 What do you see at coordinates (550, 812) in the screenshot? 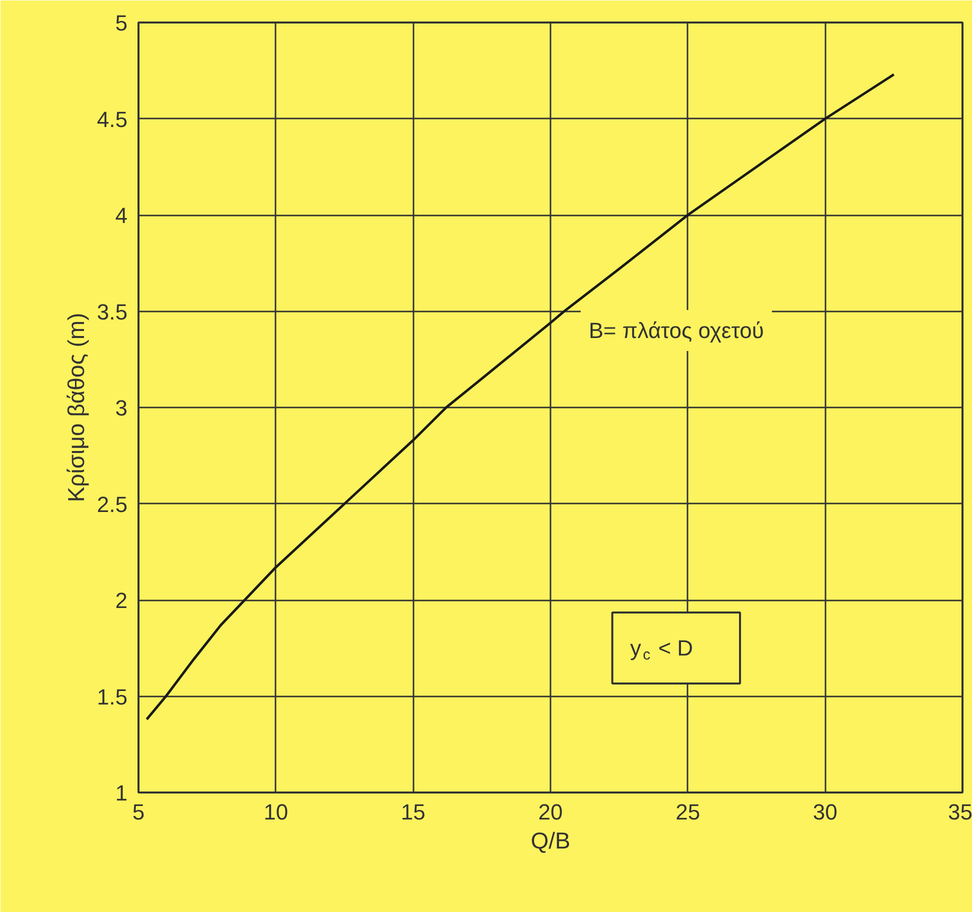
I see `x-tick-label: 20` at bounding box center [550, 812].